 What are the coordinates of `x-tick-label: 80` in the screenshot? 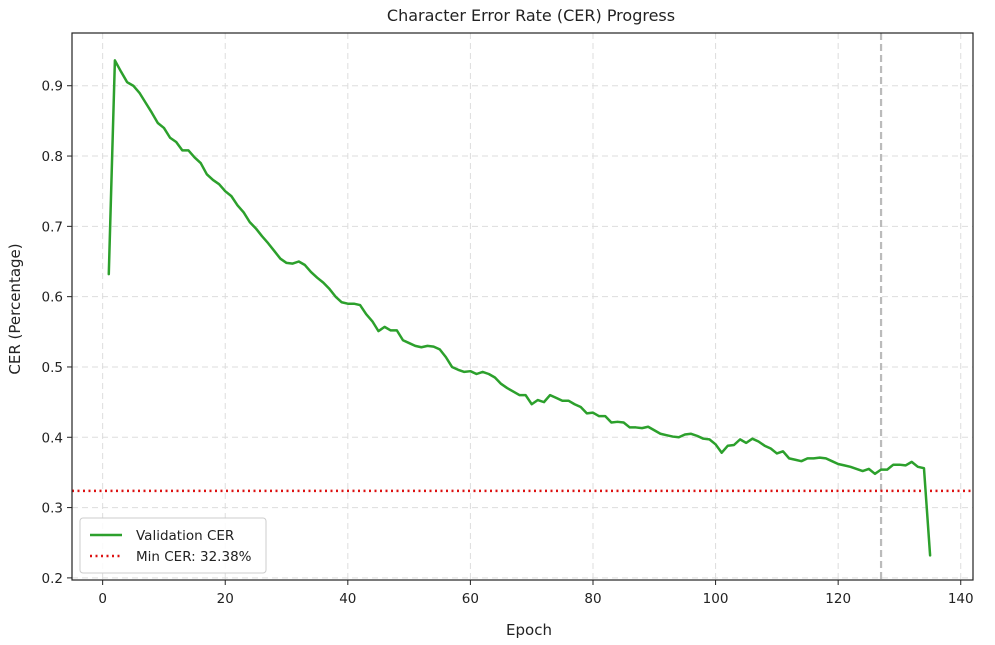 It's located at (592, 599).